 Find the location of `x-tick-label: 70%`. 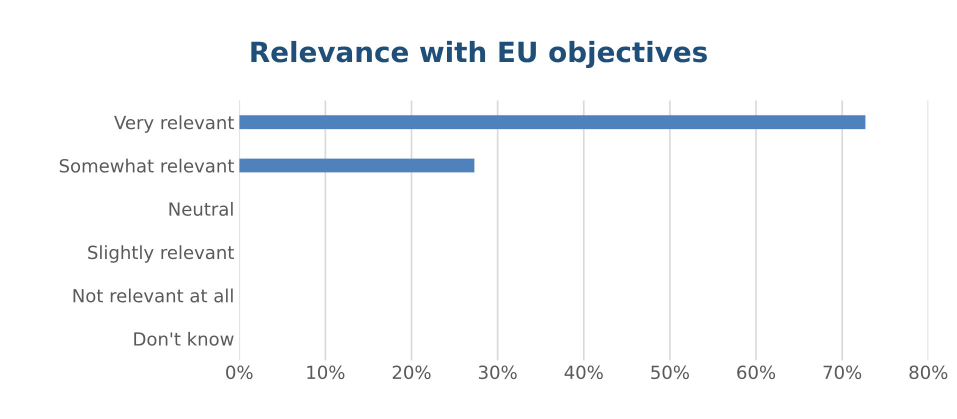

x-tick-label: 70% is located at coordinates (843, 373).